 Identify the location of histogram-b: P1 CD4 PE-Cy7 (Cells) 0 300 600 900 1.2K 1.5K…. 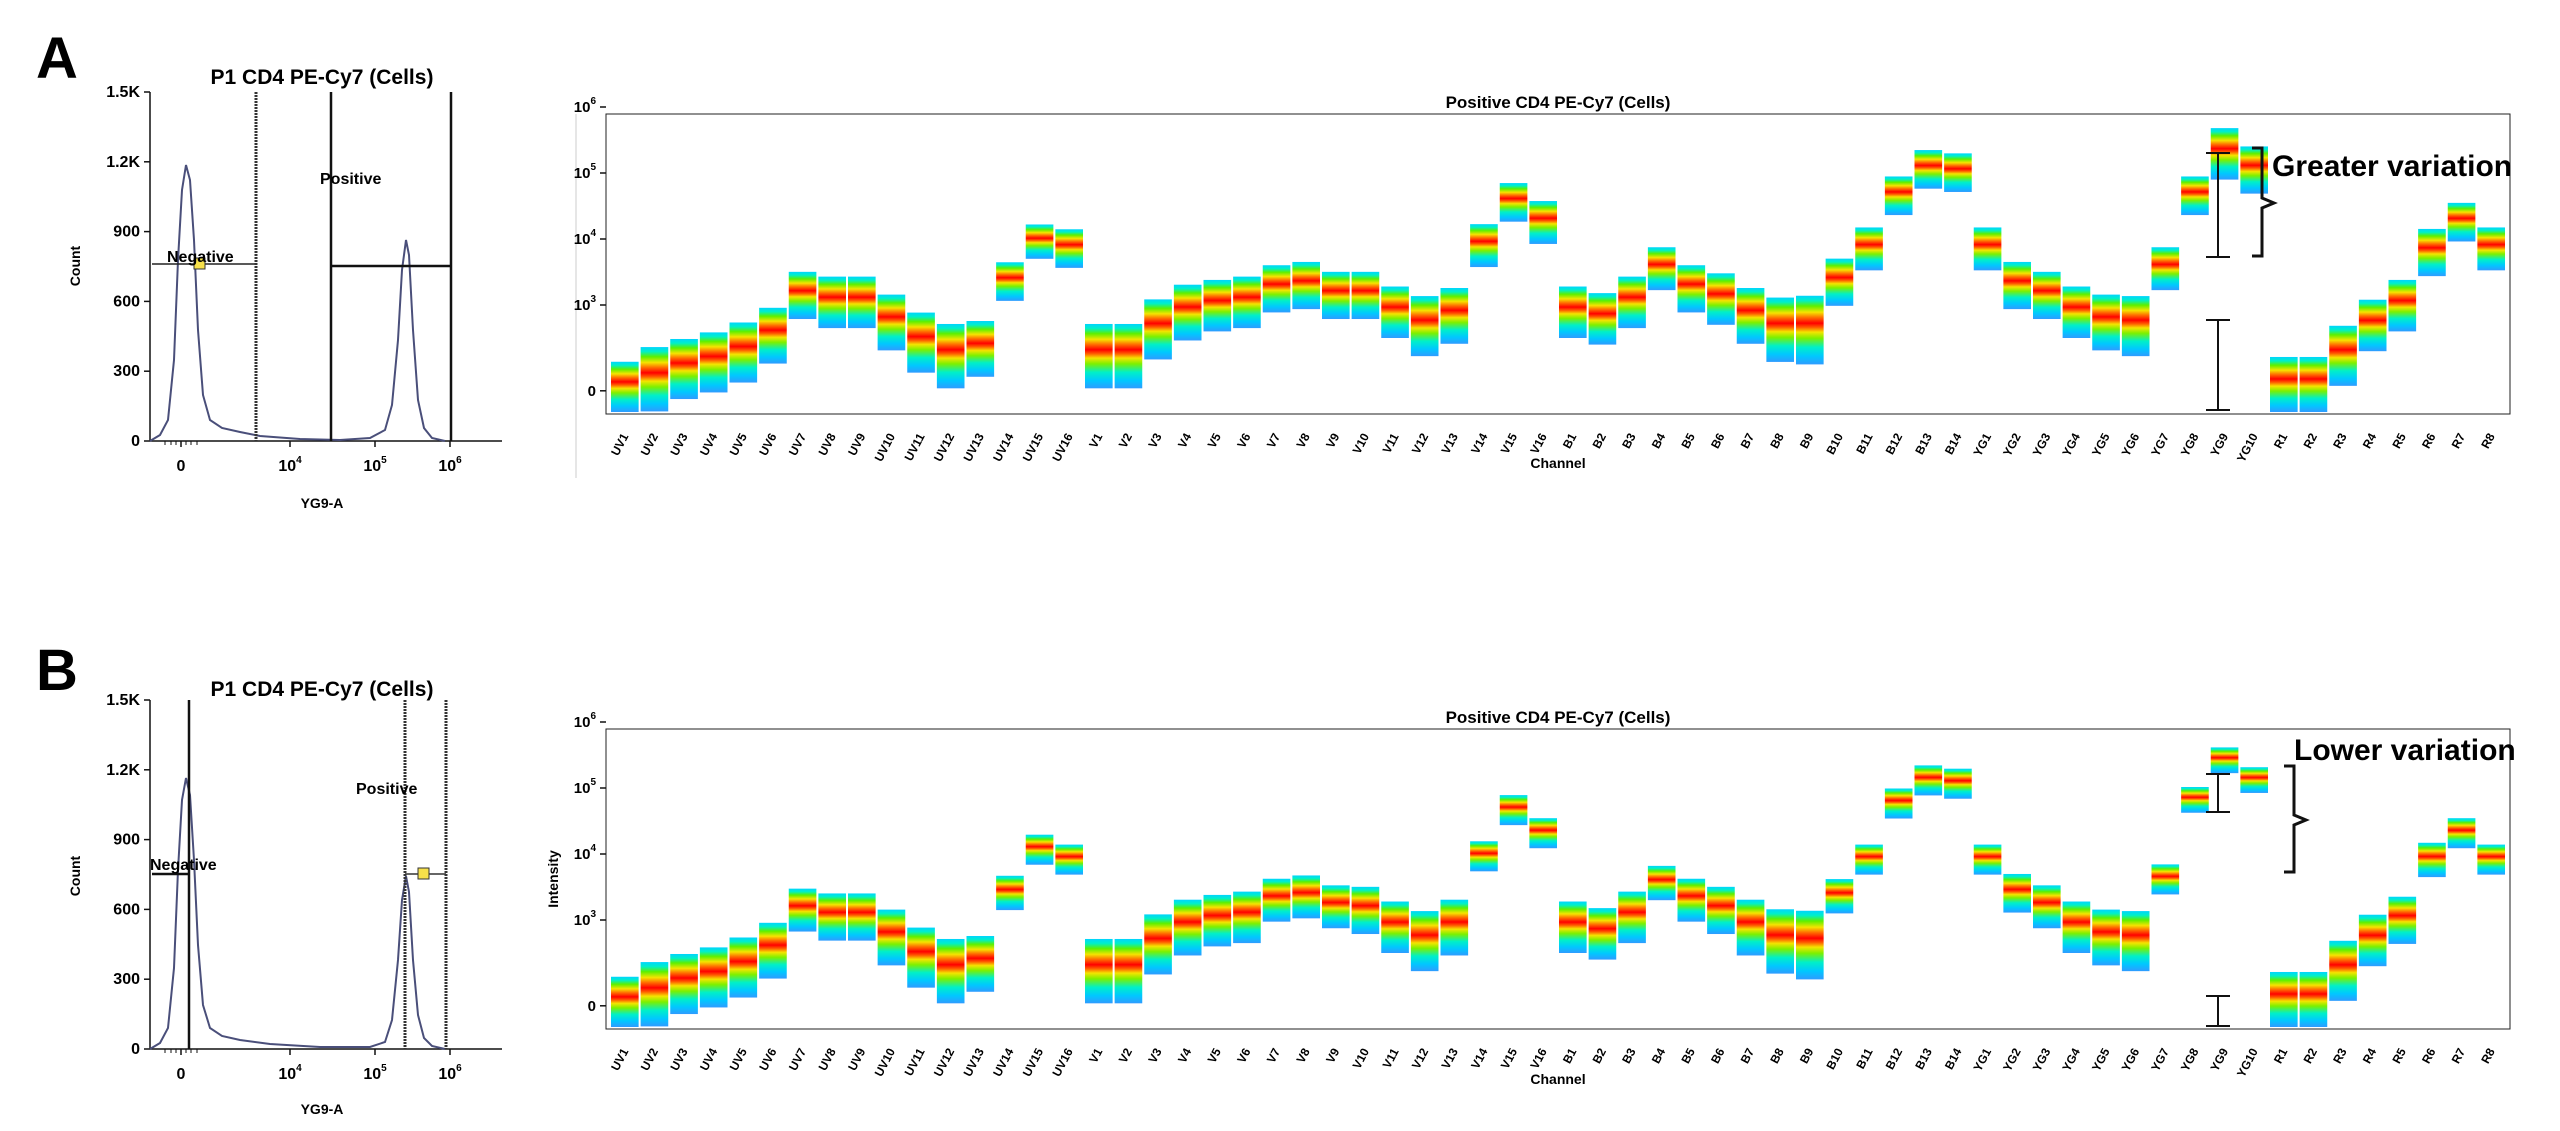
(284, 897).